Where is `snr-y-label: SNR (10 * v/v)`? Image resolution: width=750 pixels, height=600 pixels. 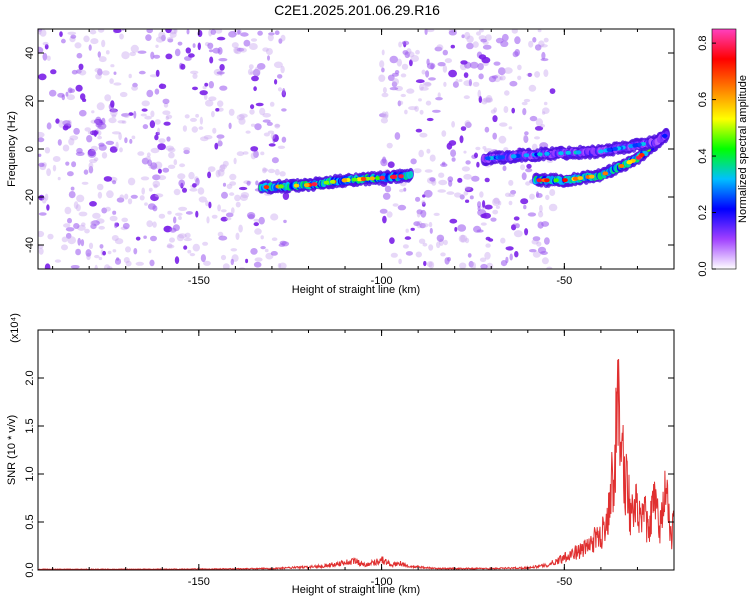 snr-y-label: SNR (10 * v/v) is located at coordinates (12, 450).